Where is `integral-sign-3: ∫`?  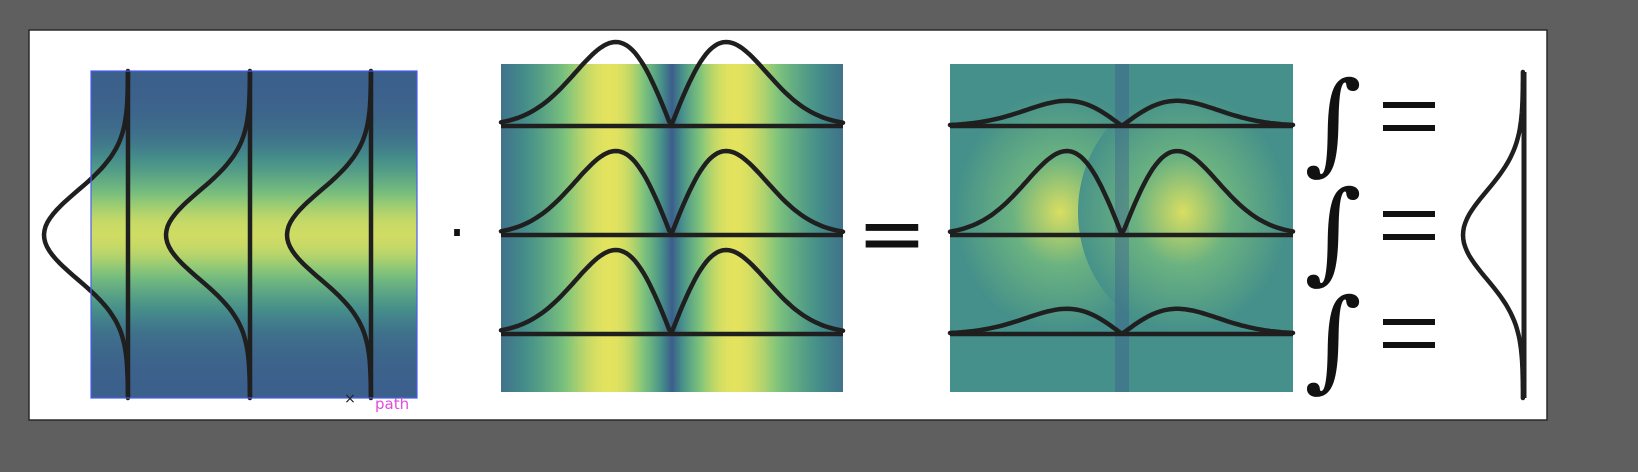 integral-sign-3: ∫ is located at coordinates (1332, 339).